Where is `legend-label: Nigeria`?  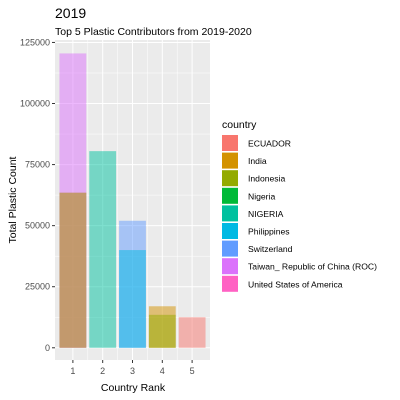
legend-label: Nigeria is located at coordinates (261, 196).